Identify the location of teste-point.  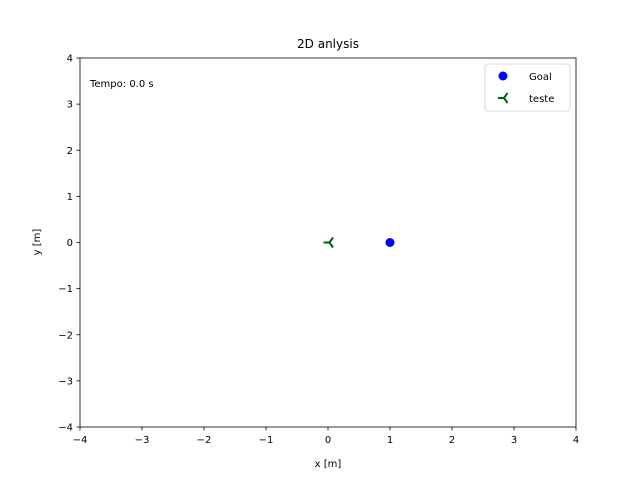
(328, 242).